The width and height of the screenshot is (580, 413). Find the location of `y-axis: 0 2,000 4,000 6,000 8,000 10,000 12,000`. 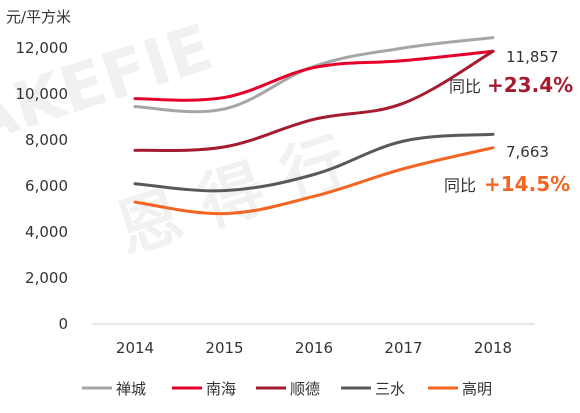

y-axis: 0 2,000 4,000 6,000 8,000 10,000 12,000 is located at coordinates (42, 186).